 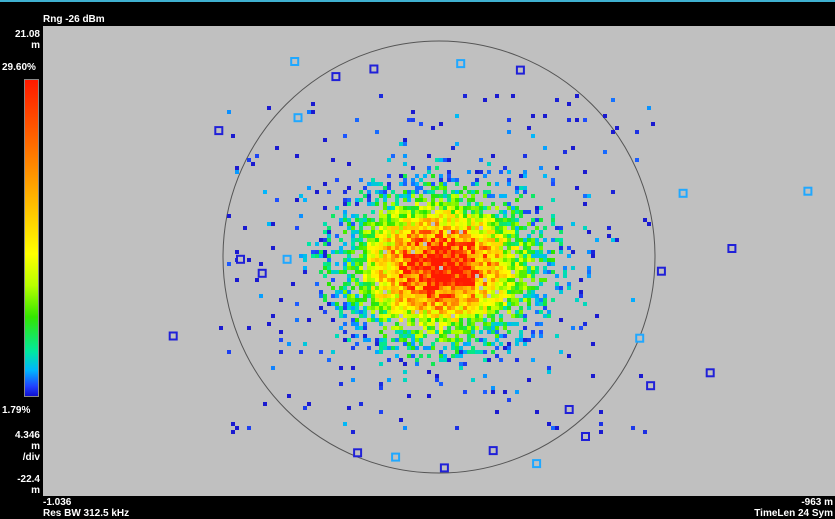 I want to click on scale-per-div-unit: m, so click(x=35, y=446).